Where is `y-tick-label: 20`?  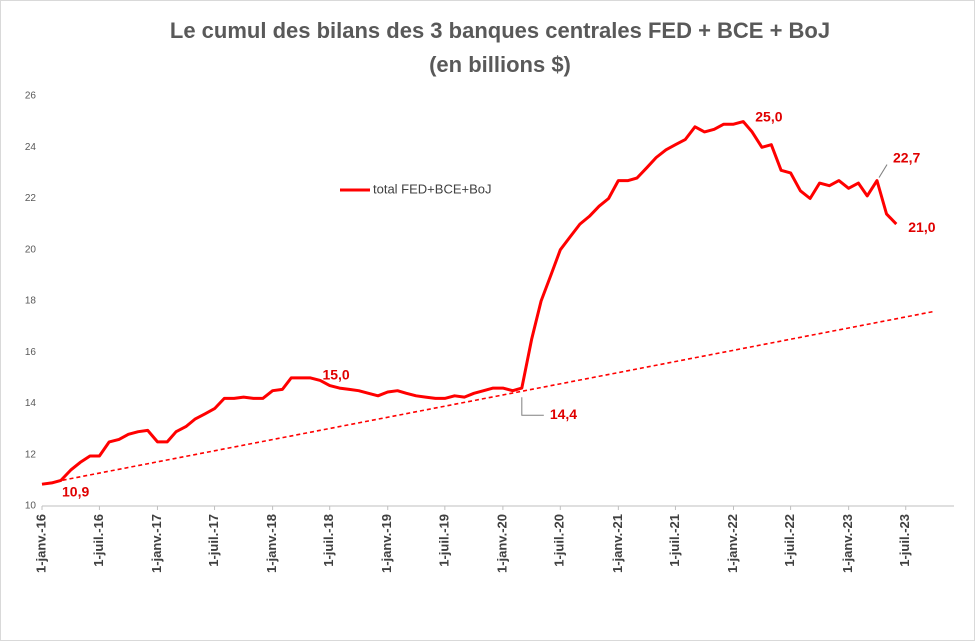 y-tick-label: 20 is located at coordinates (31, 249).